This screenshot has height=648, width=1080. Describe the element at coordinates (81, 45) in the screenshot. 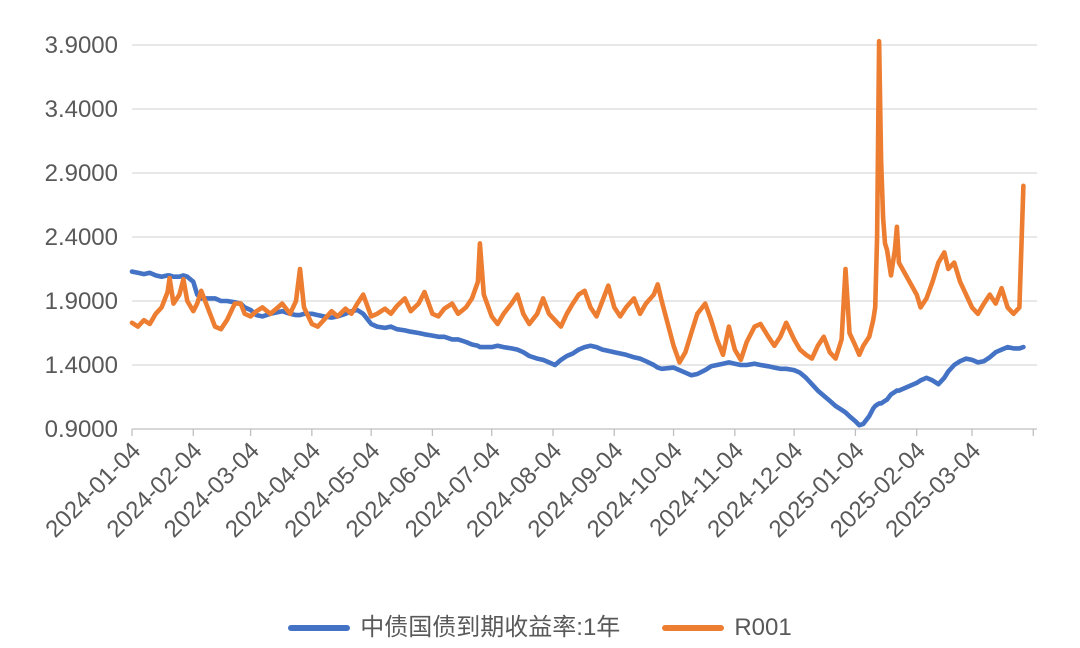

I see `y-axis-label: 3.9000` at that location.